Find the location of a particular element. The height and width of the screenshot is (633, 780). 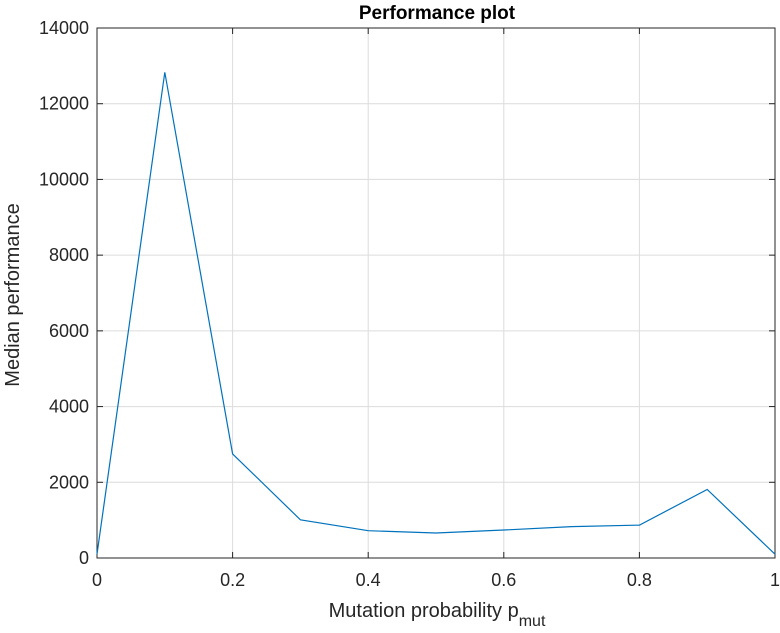

y-tick-labels: 0 2000 4000 6000 8000 10000 12000 14000 is located at coordinates (64, 293).